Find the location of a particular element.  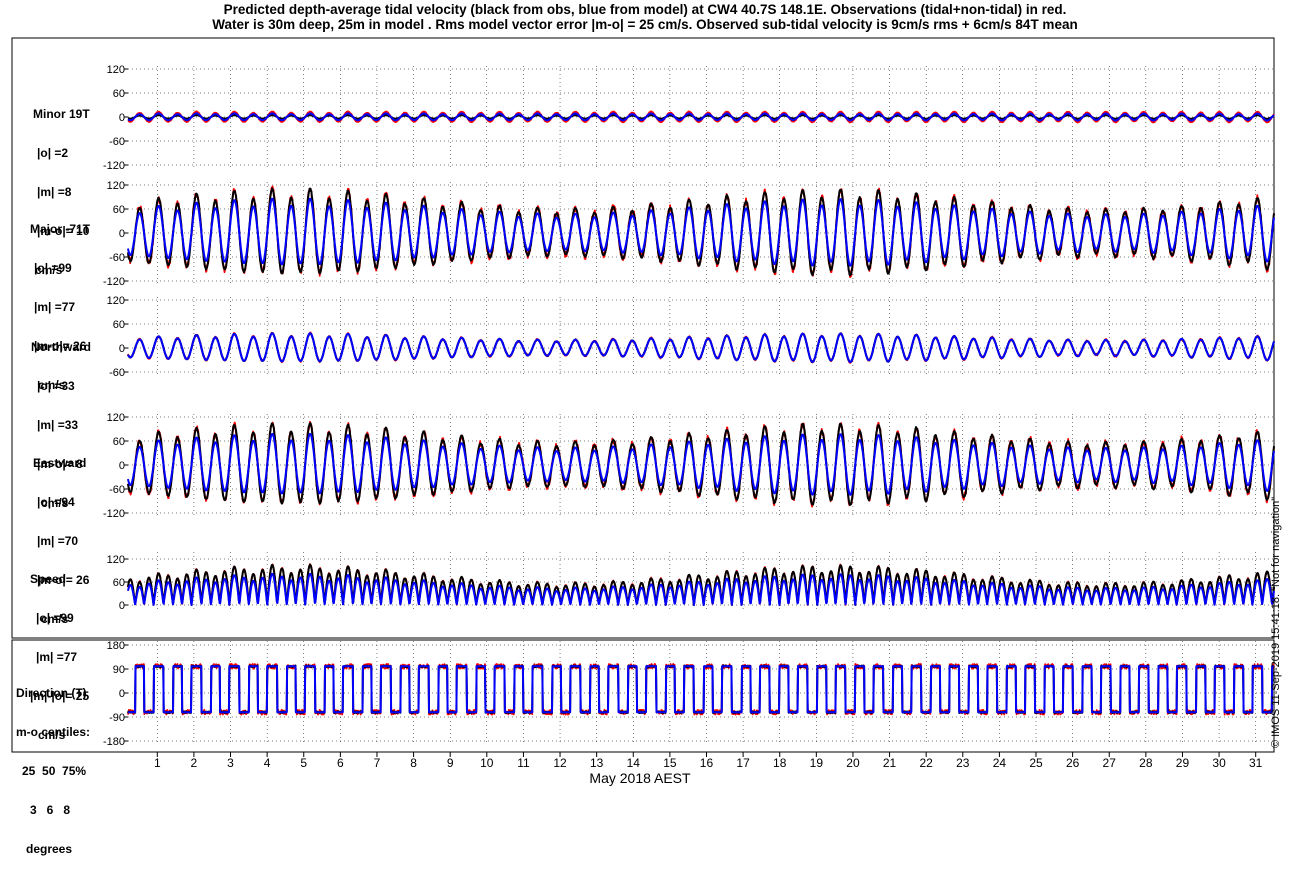

x-tick-label-12: 12 is located at coordinates (560, 763).